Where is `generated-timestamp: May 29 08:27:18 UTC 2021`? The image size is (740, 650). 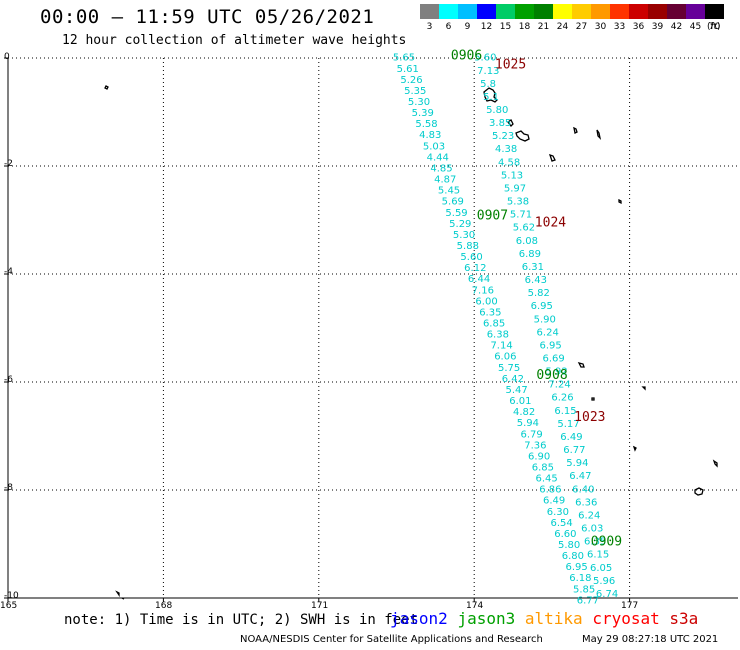 generated-timestamp: May 29 08:27:18 UTC 2021 is located at coordinates (650, 639).